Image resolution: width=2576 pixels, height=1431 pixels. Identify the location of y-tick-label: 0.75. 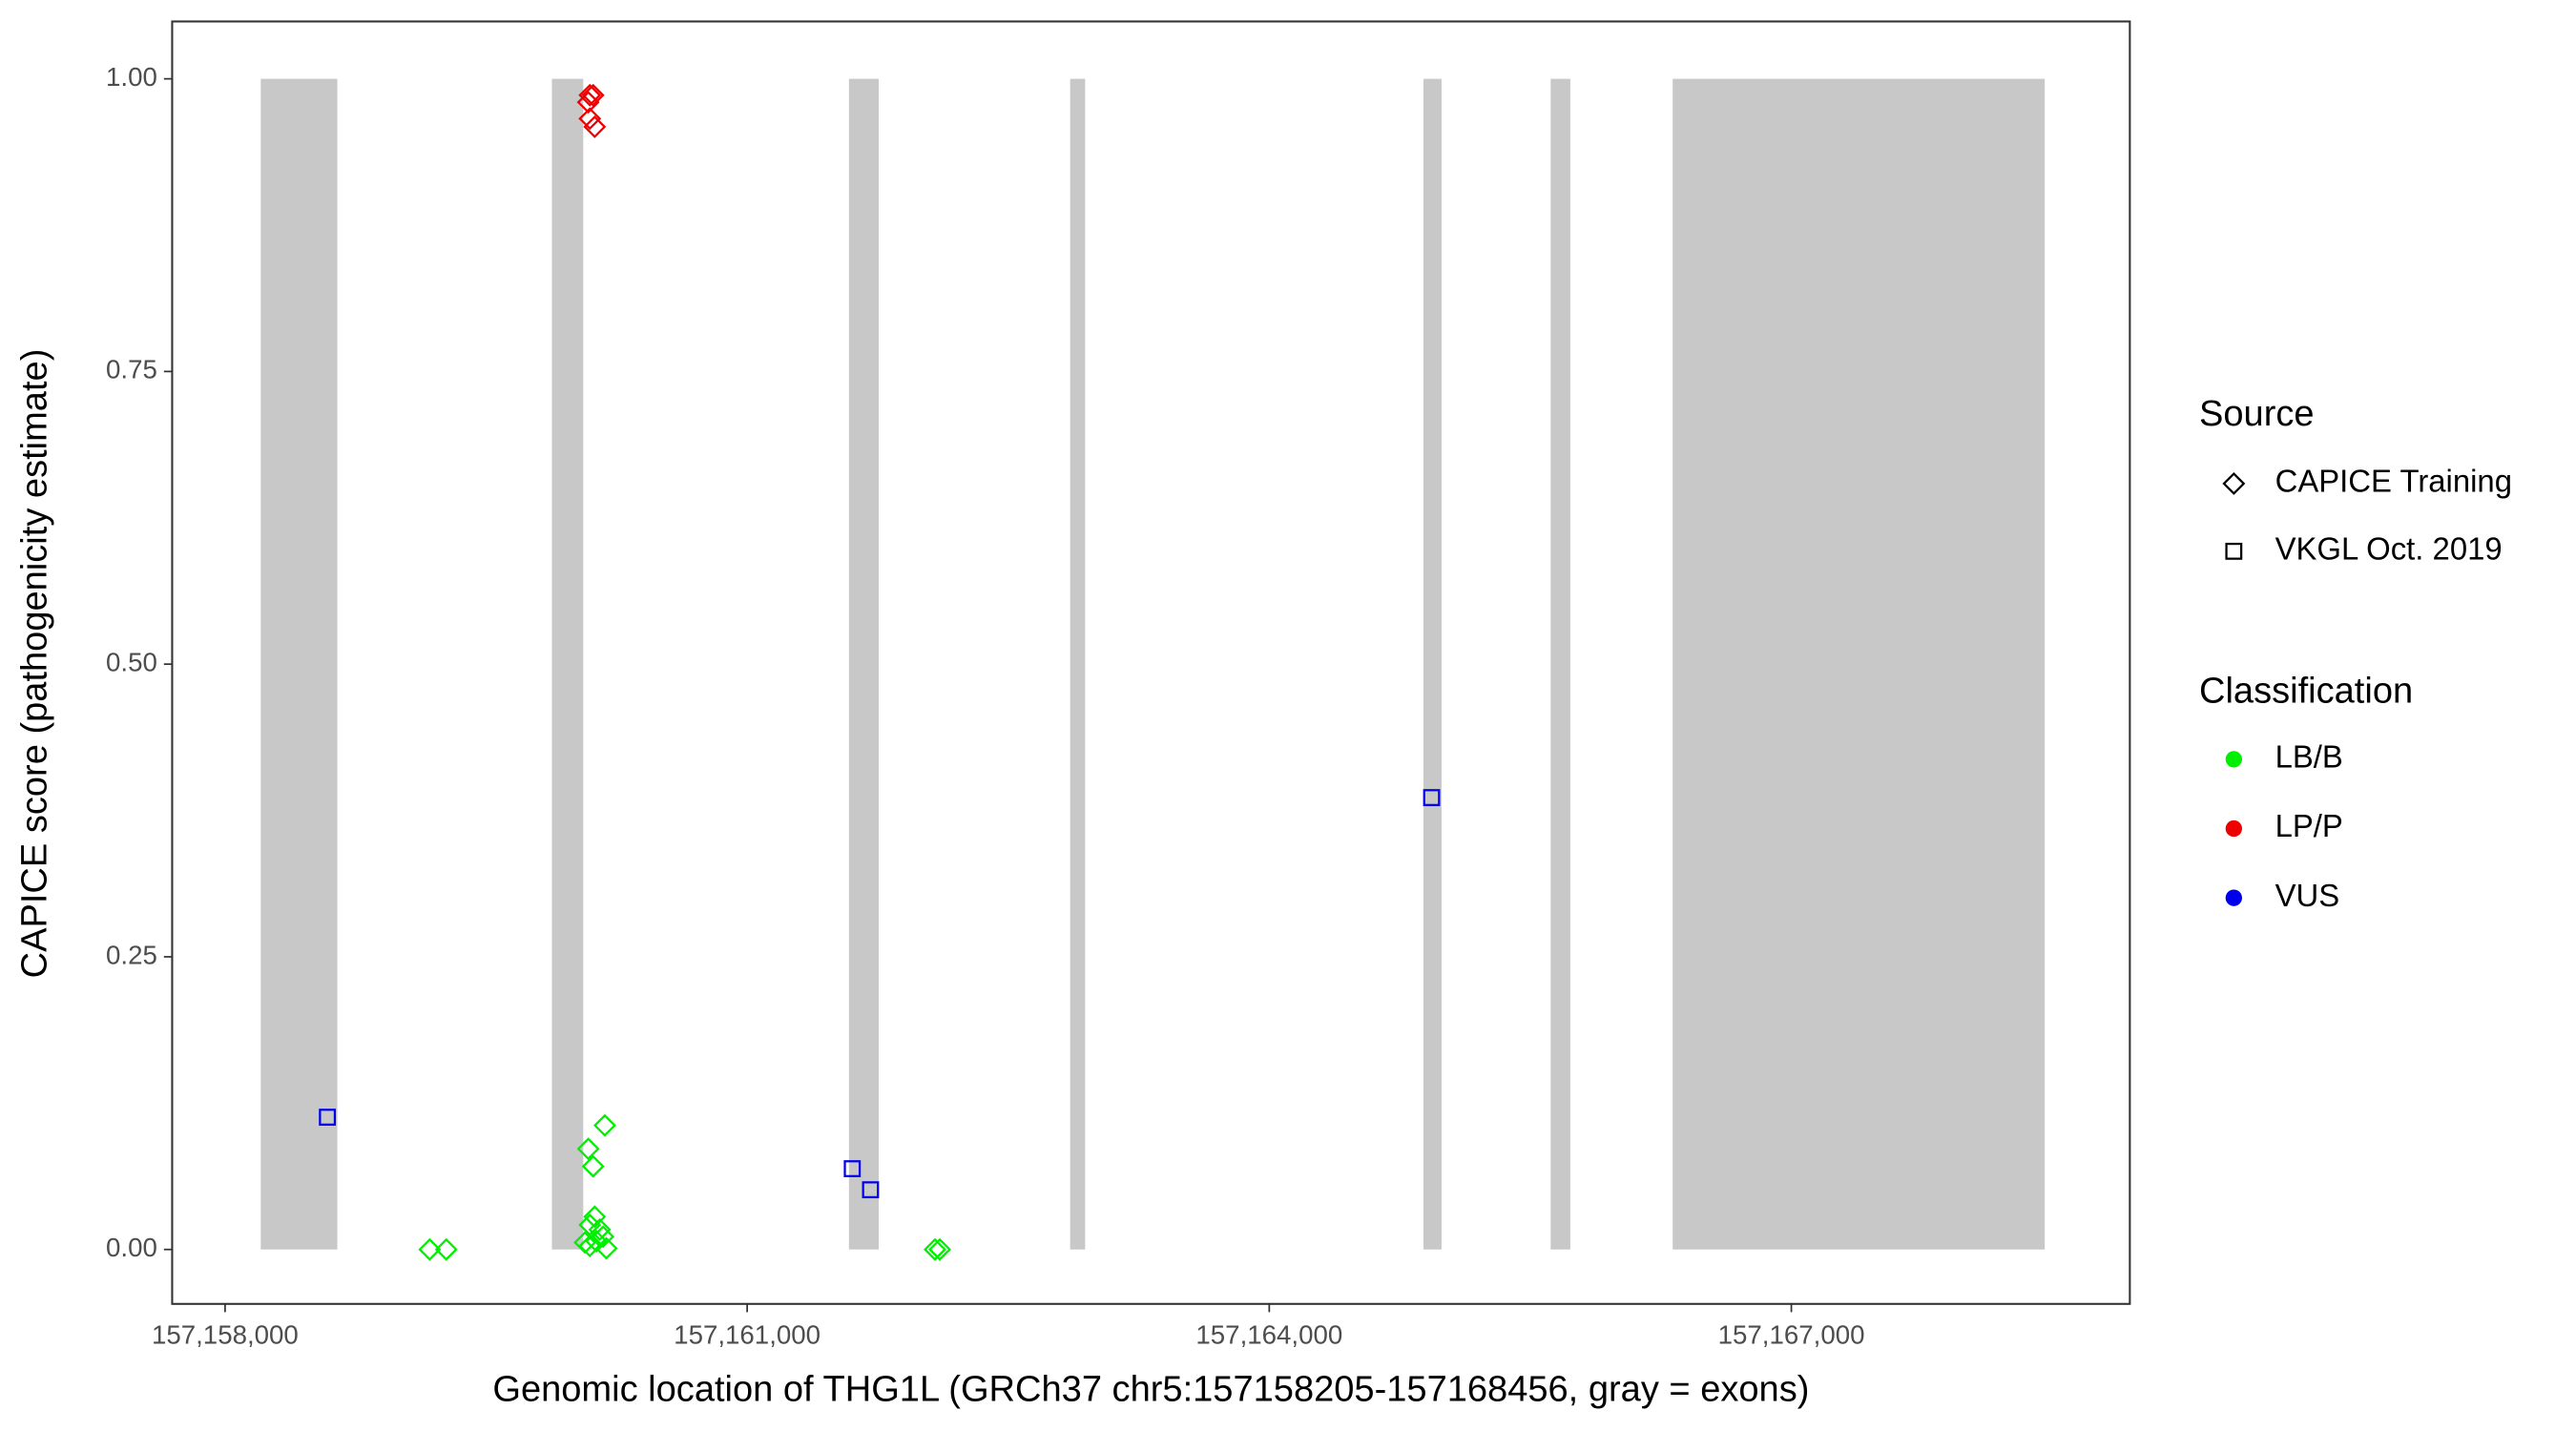
(131, 369).